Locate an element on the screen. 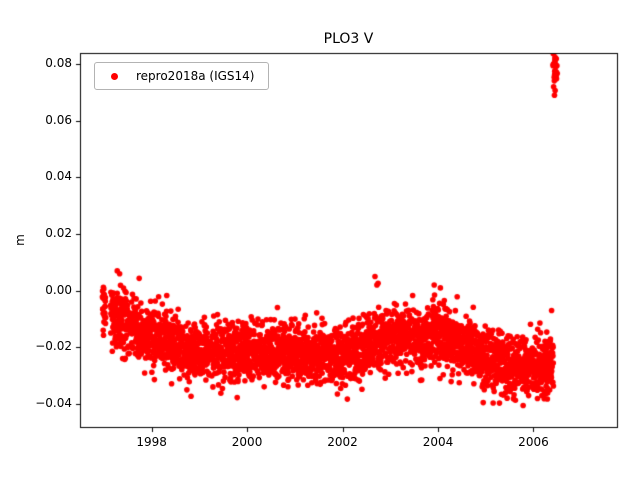 The image size is (640, 480). y-tick-label: 0.04 is located at coordinates (58, 176).